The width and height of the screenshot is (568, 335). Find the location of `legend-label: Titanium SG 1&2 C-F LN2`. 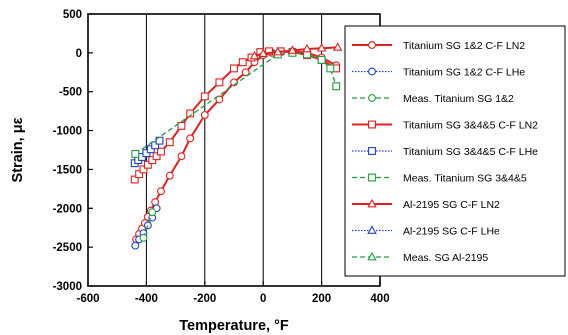

legend-label: Titanium SG 1&2 C-F LN2 is located at coordinates (464, 46).